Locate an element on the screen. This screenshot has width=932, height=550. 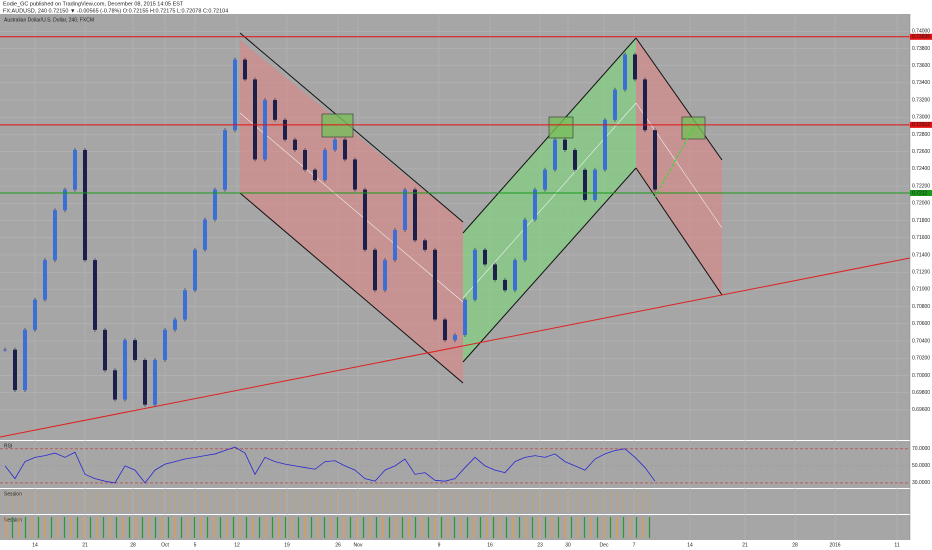
x-tick-label: Dec is located at coordinates (604, 545).